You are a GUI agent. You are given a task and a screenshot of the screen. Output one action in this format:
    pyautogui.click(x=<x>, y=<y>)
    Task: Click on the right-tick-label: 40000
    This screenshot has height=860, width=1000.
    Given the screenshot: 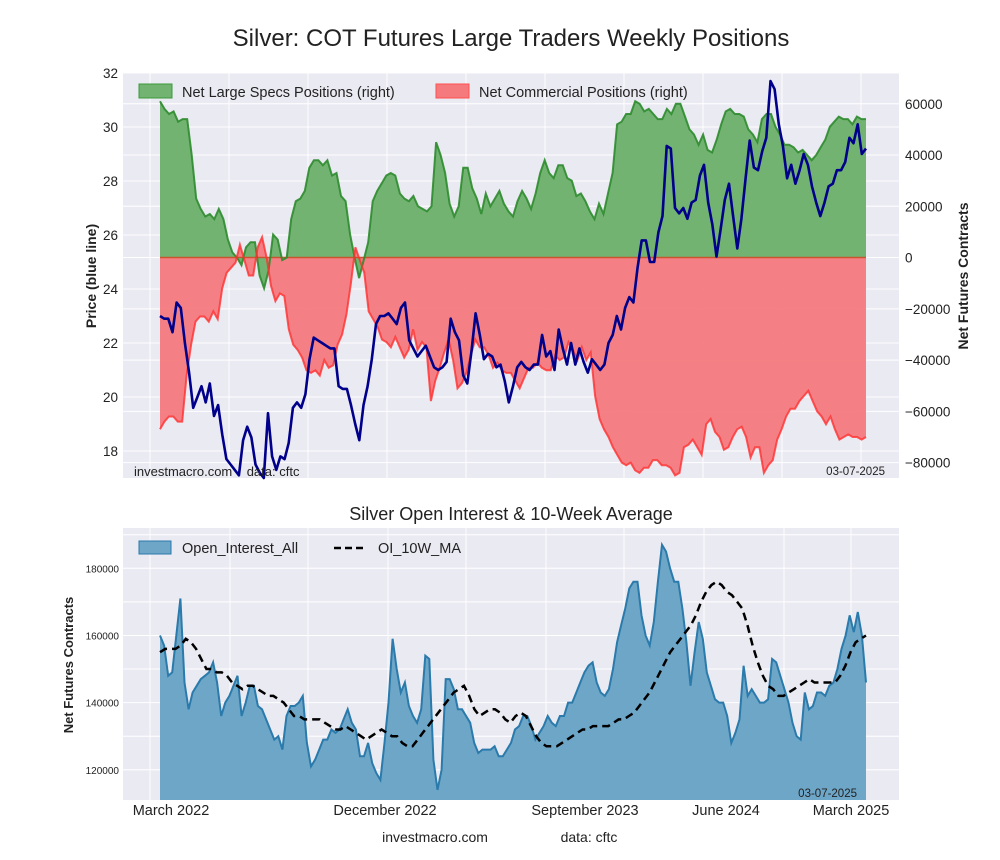 What is the action you would take?
    pyautogui.click(x=924, y=155)
    